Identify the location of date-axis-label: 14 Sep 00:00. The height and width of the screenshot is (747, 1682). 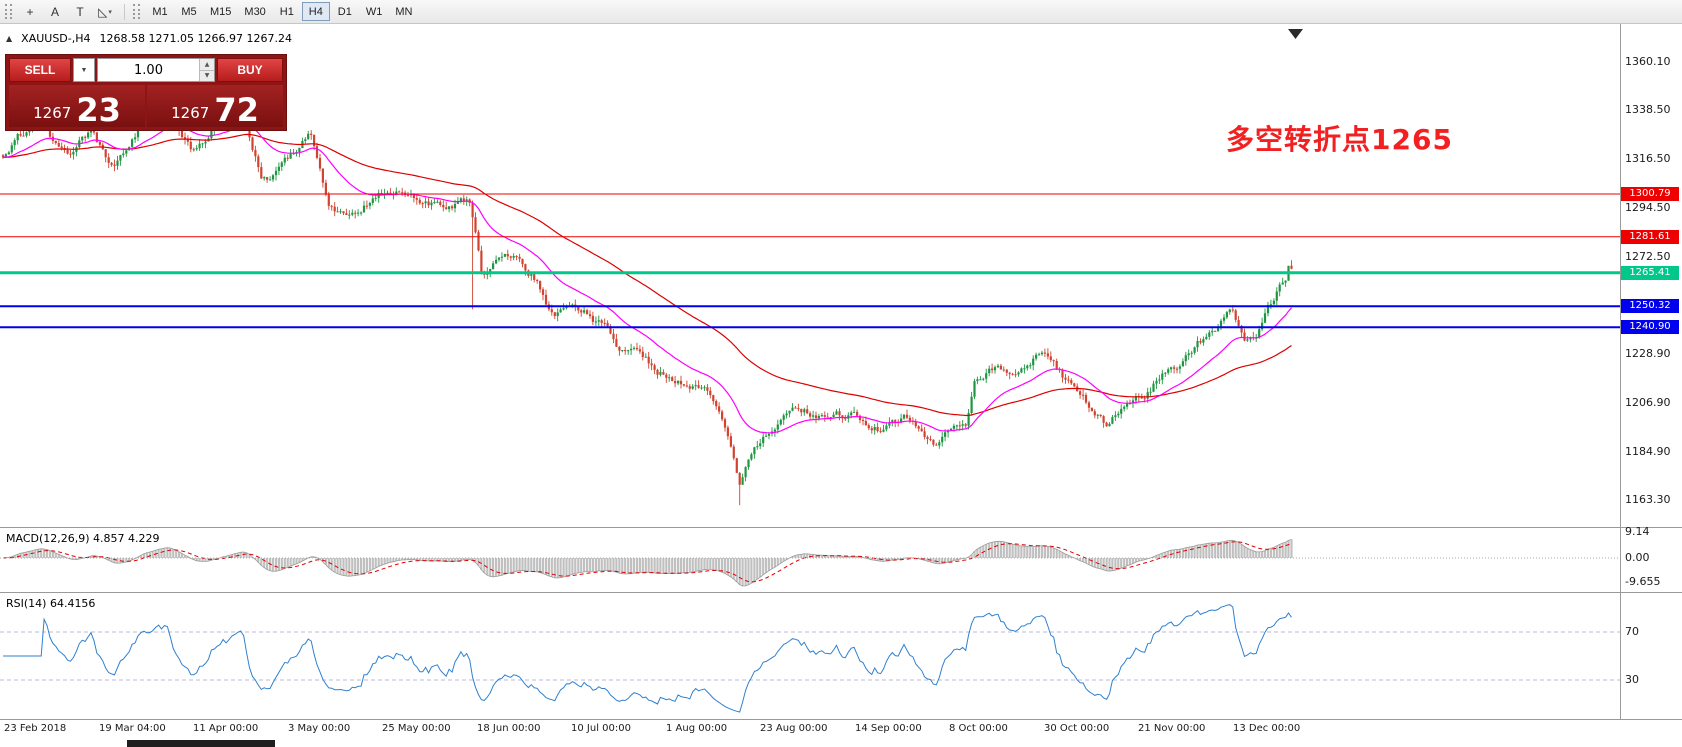
(888, 728).